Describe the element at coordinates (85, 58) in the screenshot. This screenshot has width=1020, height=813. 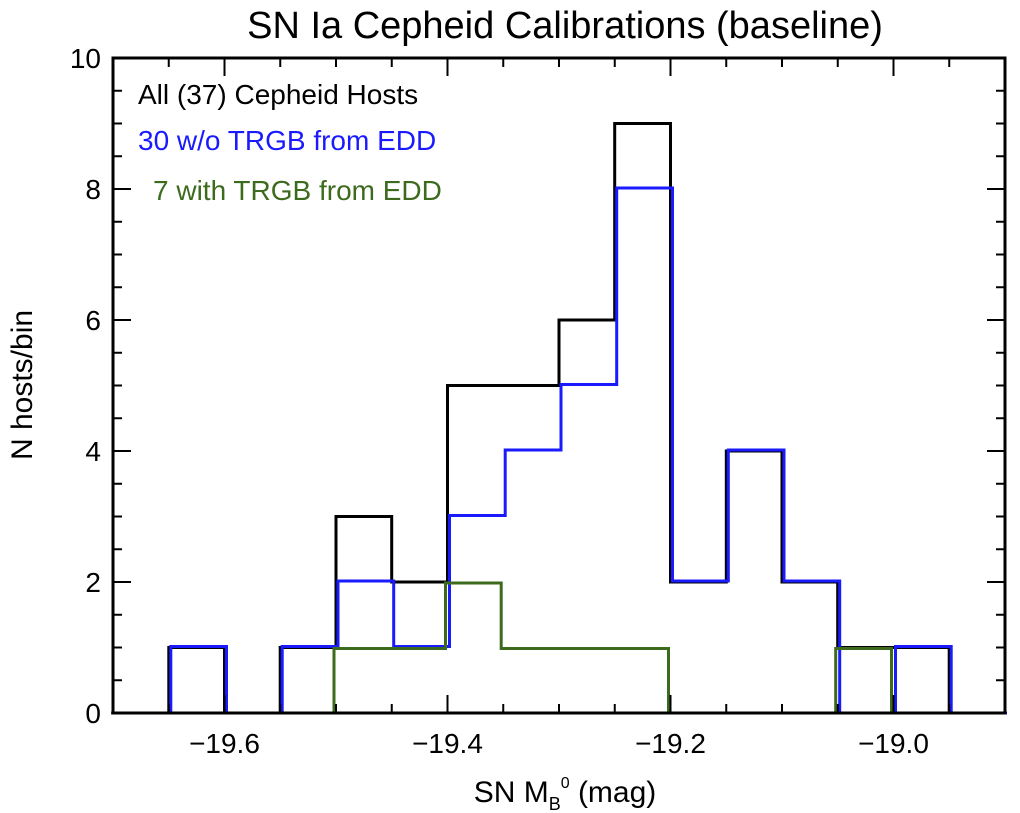
I see `y-tick-label: 10` at that location.